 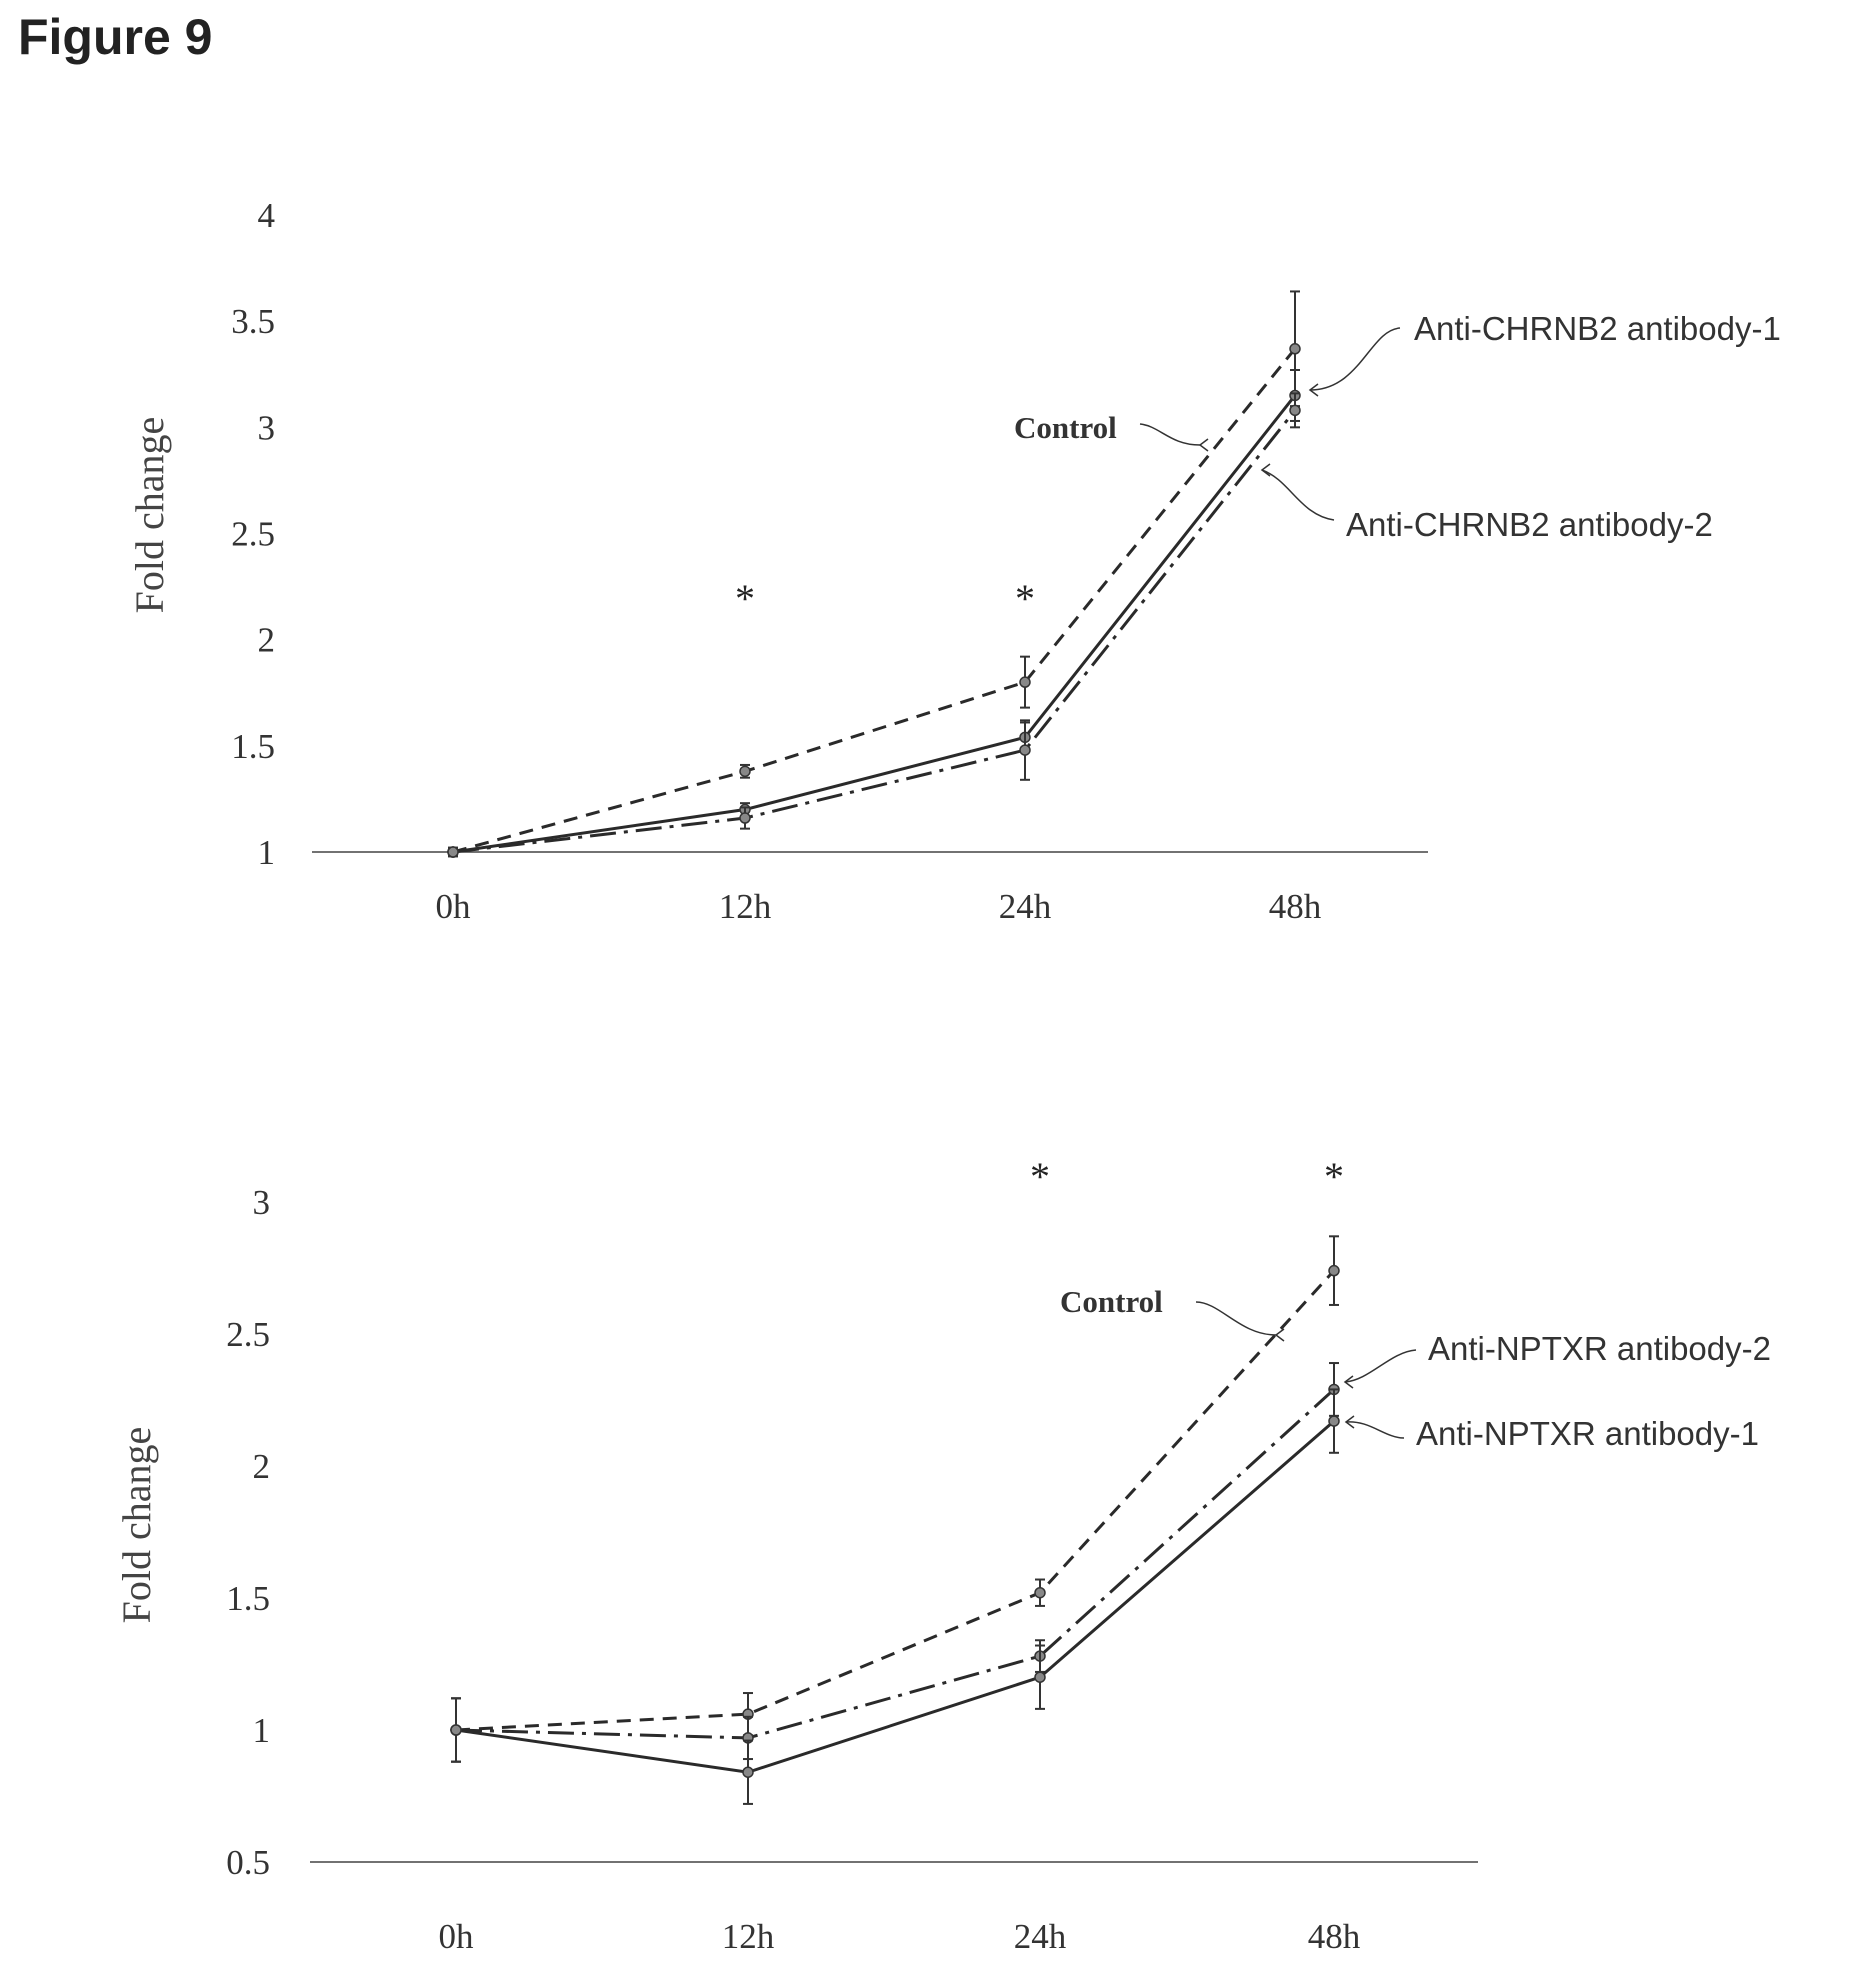 I want to click on series-label: Anti-CHRNB2 antibody-1, so click(x=1597, y=328).